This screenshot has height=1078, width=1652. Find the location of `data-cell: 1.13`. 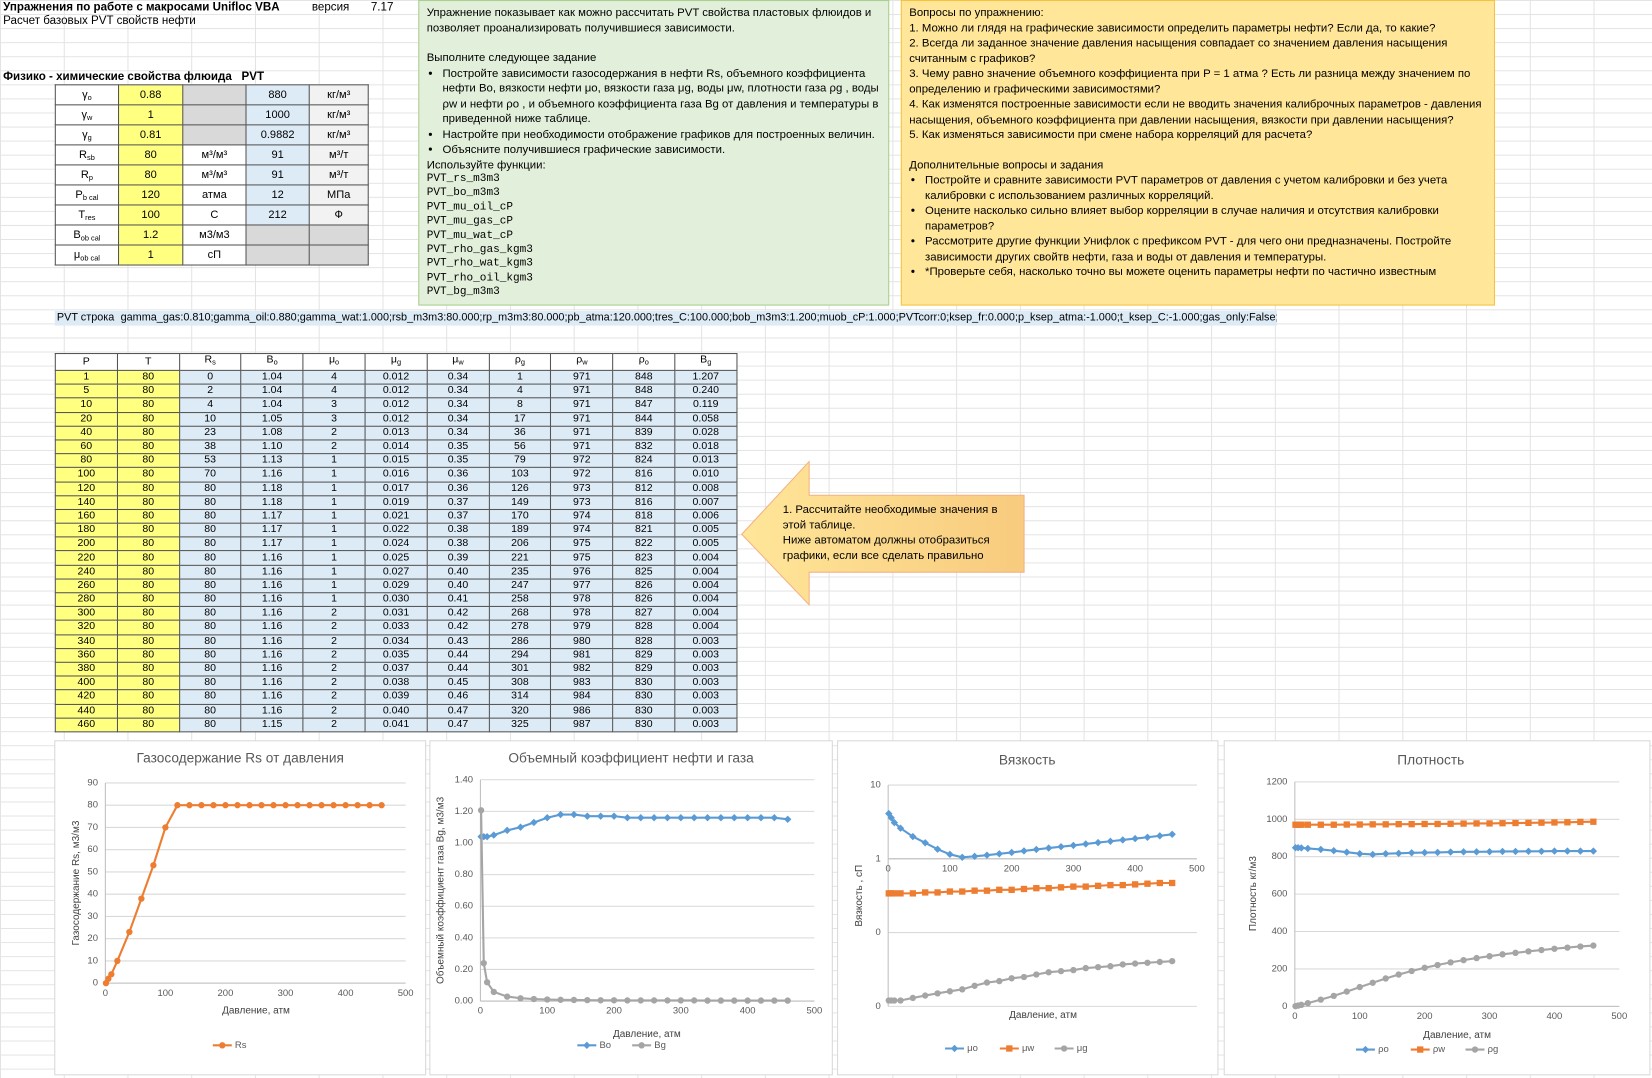

data-cell: 1.13 is located at coordinates (272, 461).